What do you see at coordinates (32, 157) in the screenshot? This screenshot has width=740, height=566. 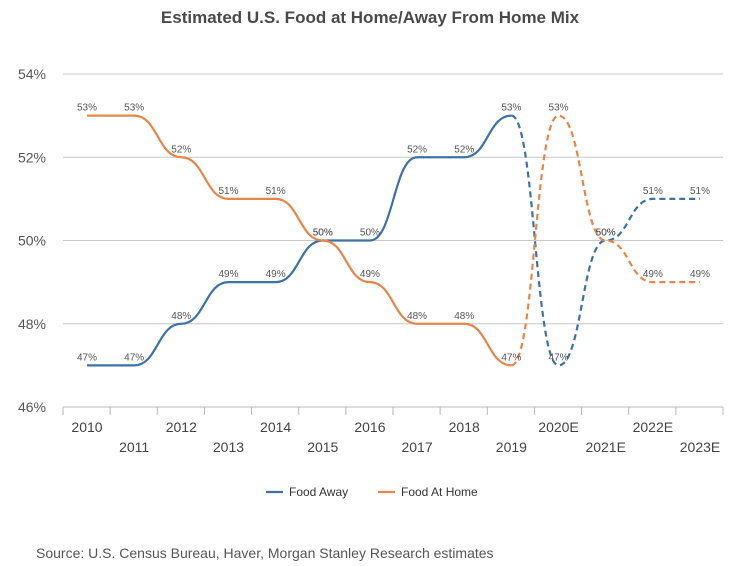 I see `y-tick-label: 52%` at bounding box center [32, 157].